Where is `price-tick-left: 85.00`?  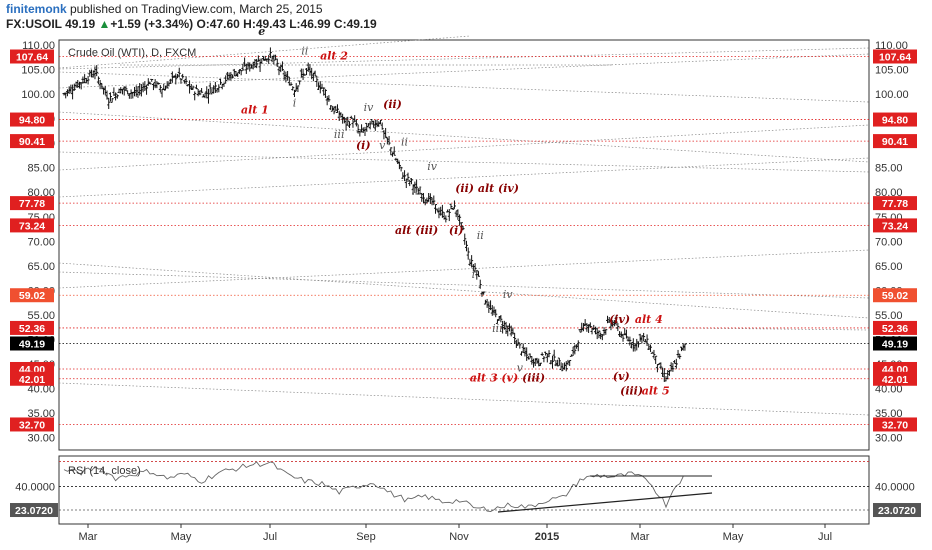 price-tick-left: 85.00 is located at coordinates (41, 169).